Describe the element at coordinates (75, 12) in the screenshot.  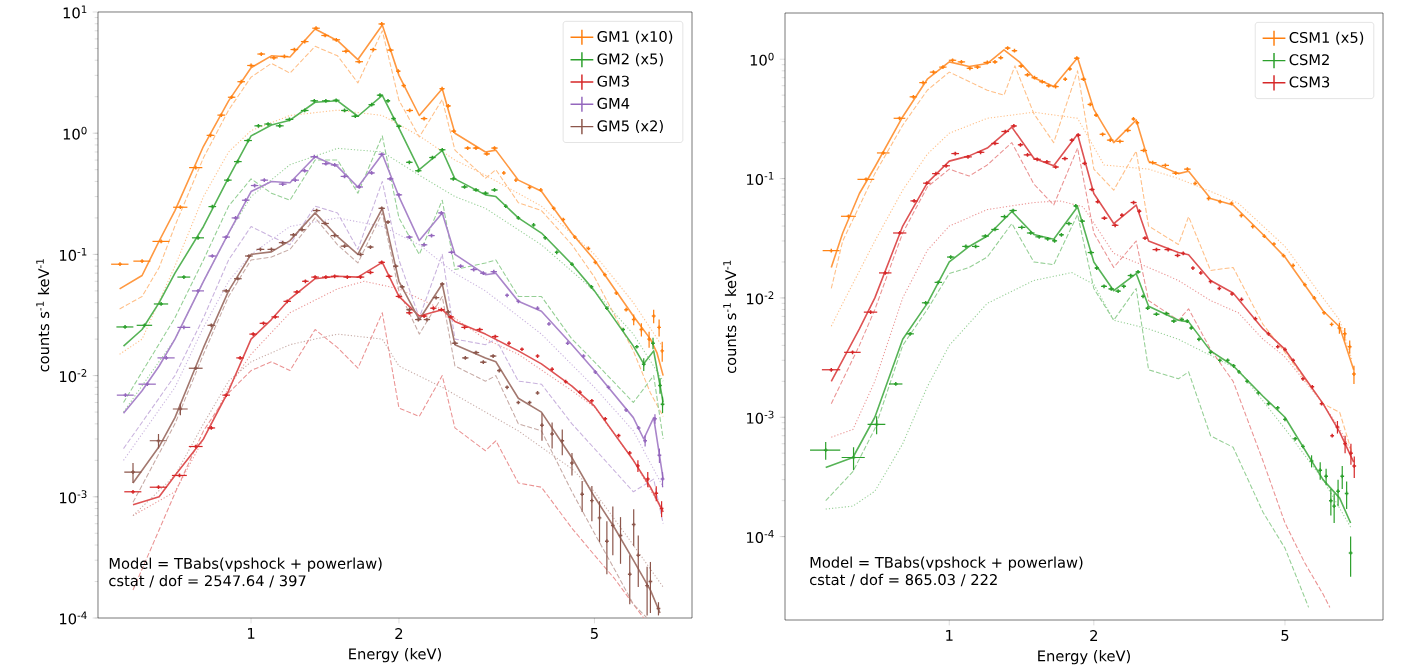
I see `y-tick-label: 10$^{1}$` at that location.